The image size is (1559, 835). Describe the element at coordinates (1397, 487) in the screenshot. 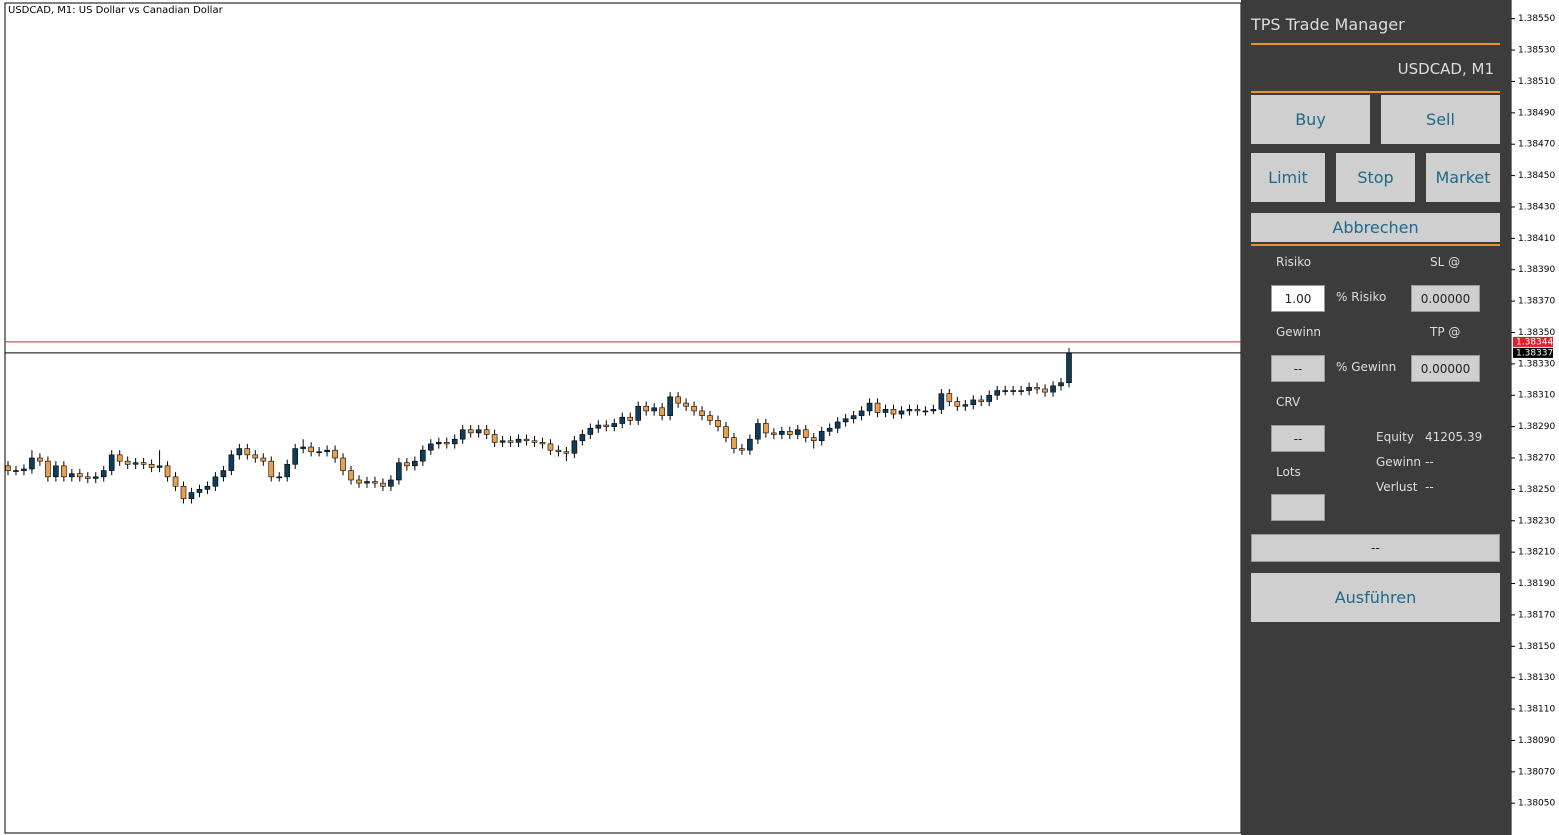

I see `loss-label: Verlust` at that location.